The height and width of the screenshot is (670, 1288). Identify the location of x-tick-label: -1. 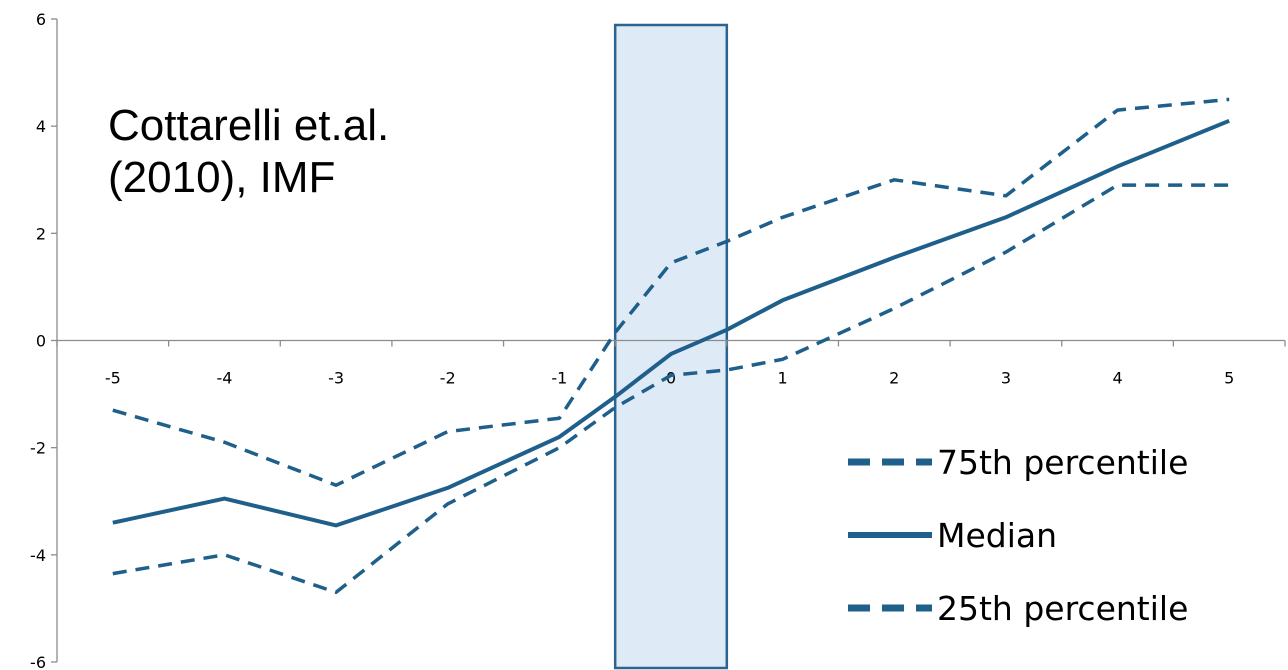
(559, 378).